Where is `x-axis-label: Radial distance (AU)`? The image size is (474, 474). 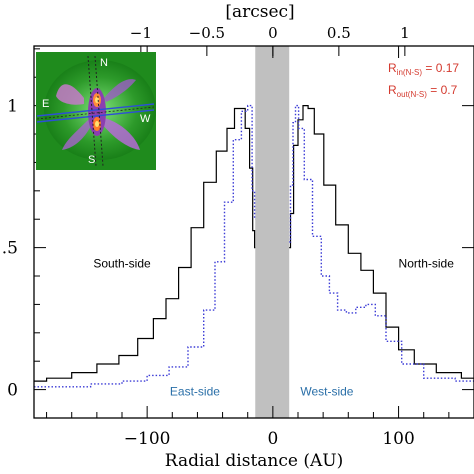
x-axis-label: Radial distance (AU) is located at coordinates (254, 461).